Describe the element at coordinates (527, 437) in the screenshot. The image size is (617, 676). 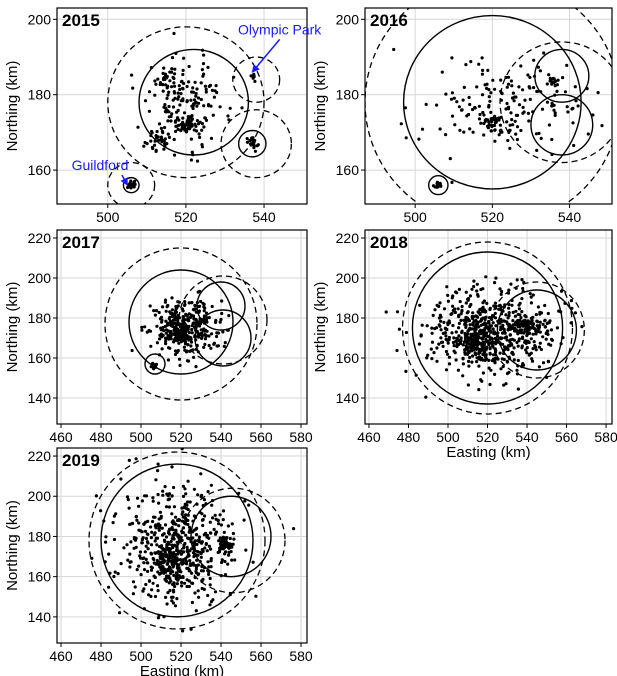
I see `x-tick-label: 540` at that location.